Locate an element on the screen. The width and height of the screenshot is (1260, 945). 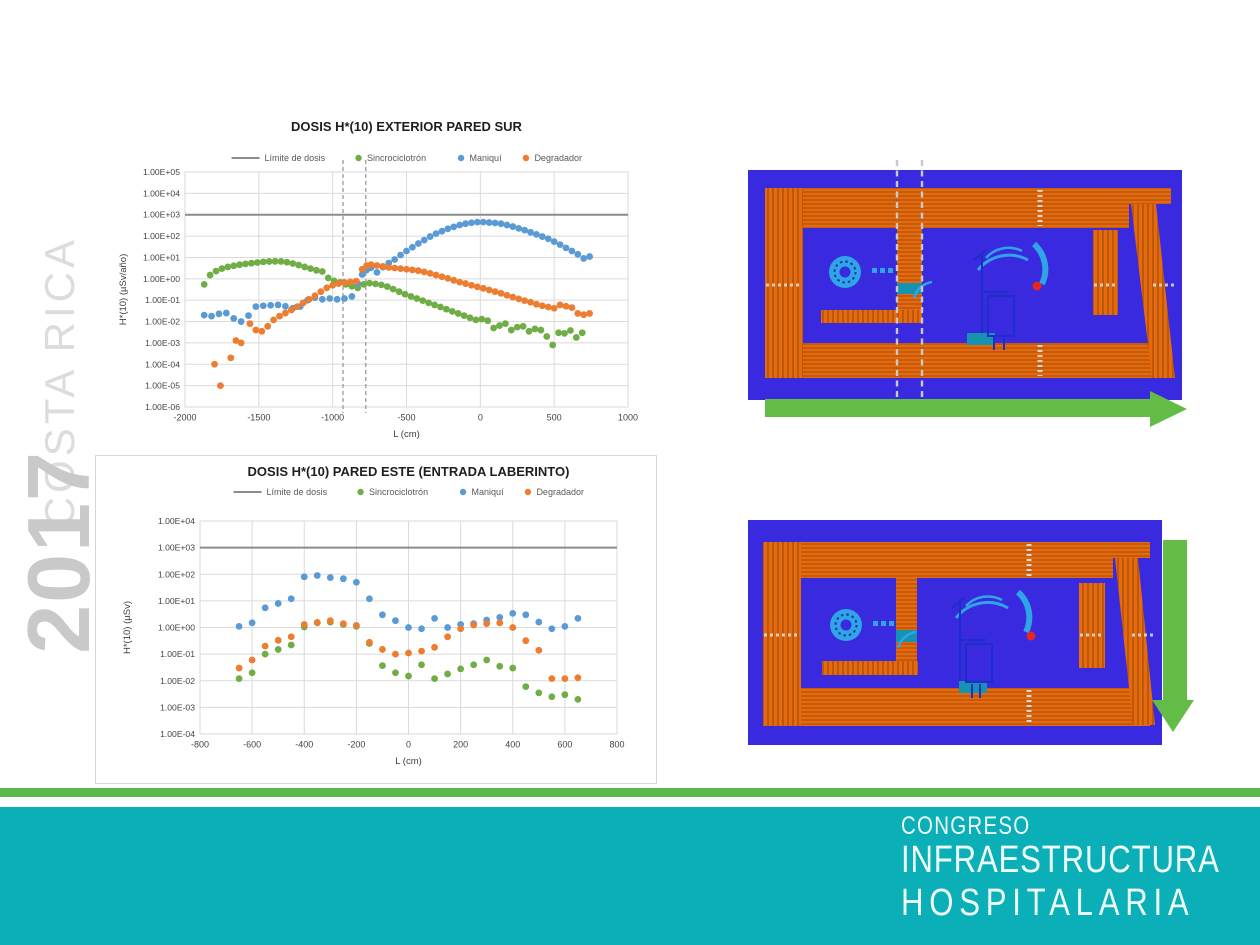
x-tick-label: -200 is located at coordinates (356, 745).